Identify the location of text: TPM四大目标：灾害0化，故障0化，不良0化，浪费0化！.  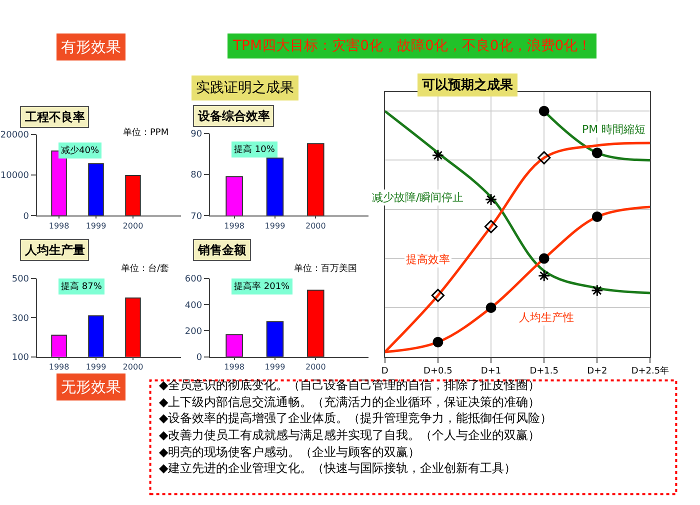
(412, 46).